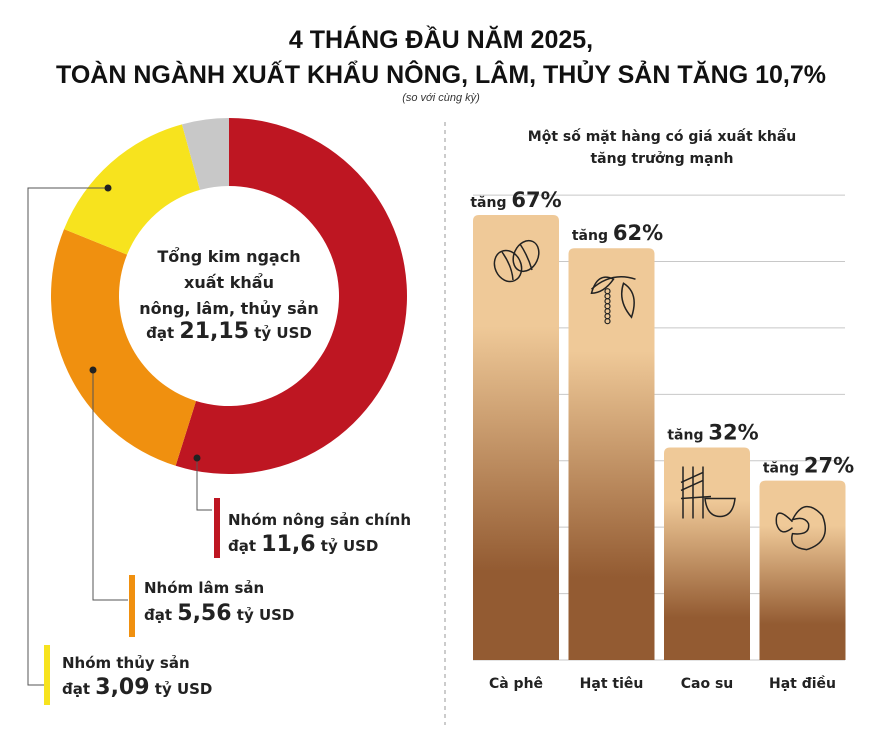 Image resolution: width=883 pixels, height=735 pixels. What do you see at coordinates (441, 98) in the screenshot?
I see `title-note: (so với cùng kỳ)` at bounding box center [441, 98].